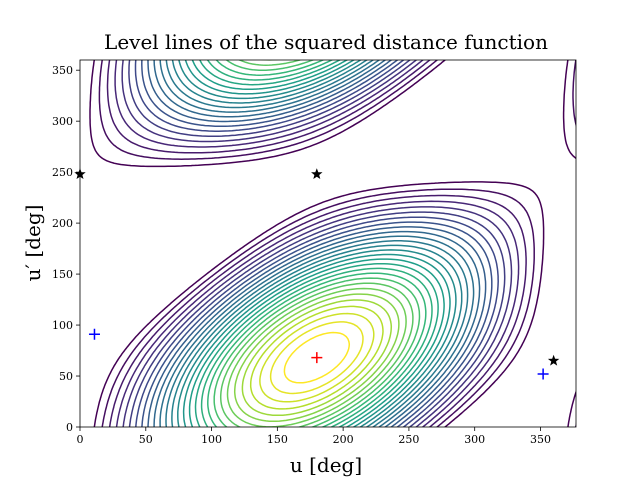  What do you see at coordinates (62, 325) in the screenshot?
I see `y-tick-label: 100` at bounding box center [62, 325].